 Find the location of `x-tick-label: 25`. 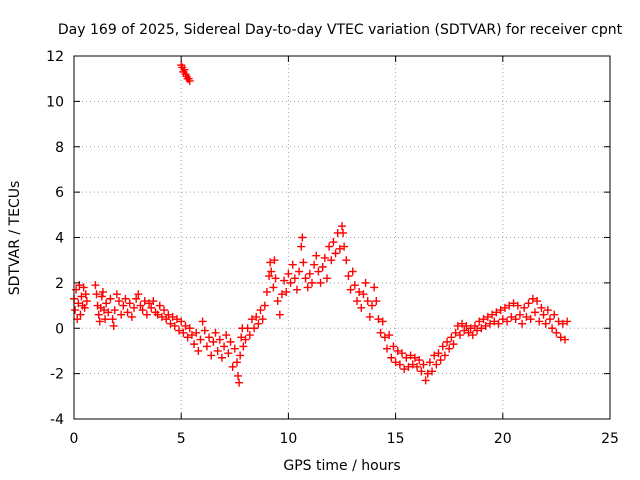

x-tick-label: 25 is located at coordinates (610, 439).